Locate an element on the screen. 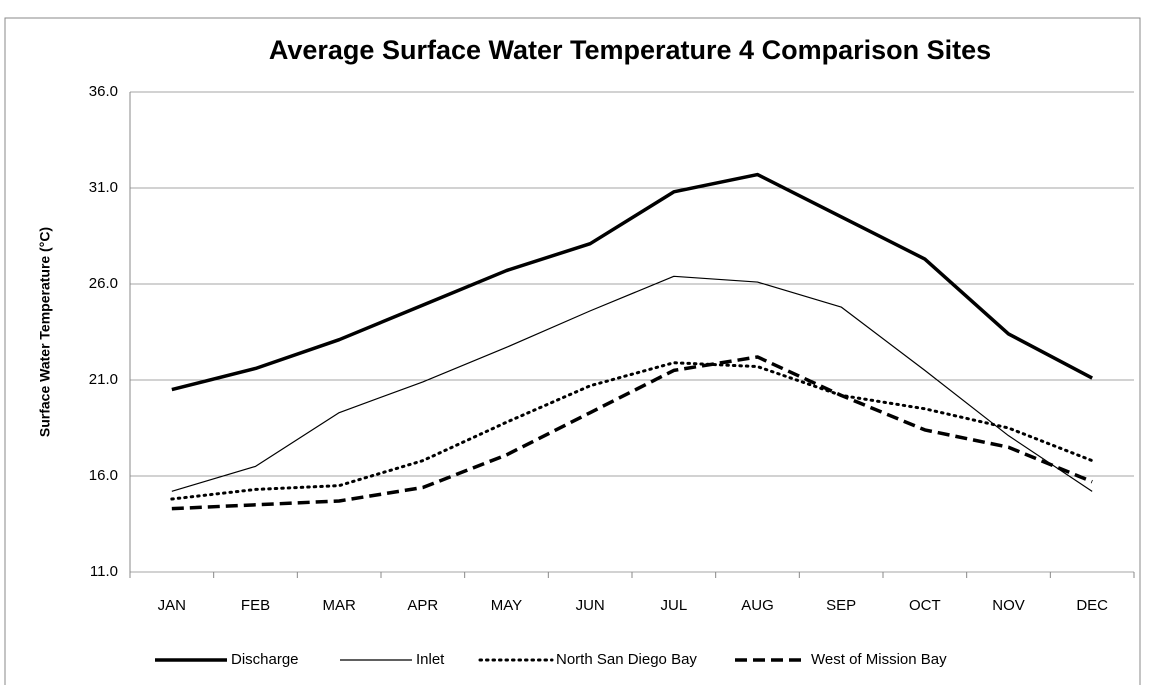 The height and width of the screenshot is (685, 1151). x-tick-label: NOV is located at coordinates (1008, 605).